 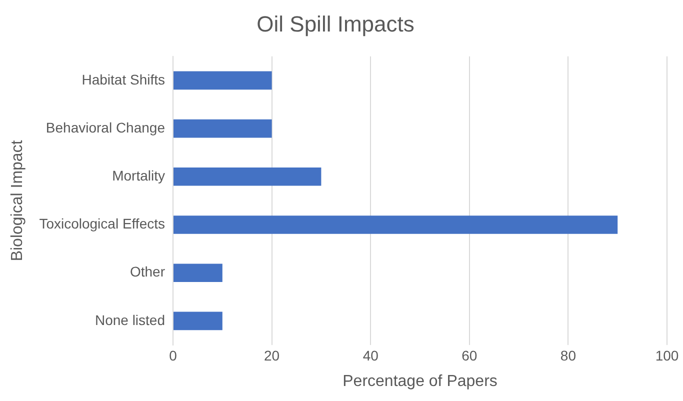 I want to click on y-tick-label: Habitat Shifts, so click(x=123, y=79).